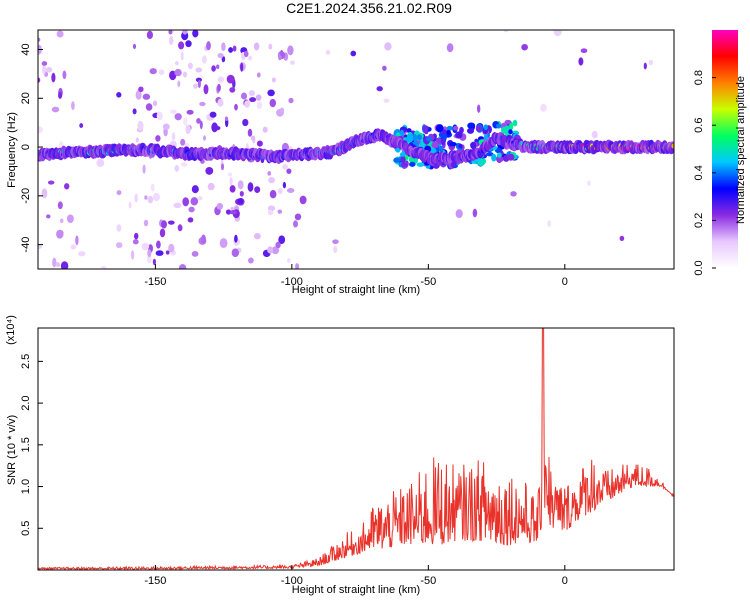 This screenshot has height=600, width=750. What do you see at coordinates (26, 528) in the screenshot?
I see `snr-y-tick-label: 0.5` at bounding box center [26, 528].